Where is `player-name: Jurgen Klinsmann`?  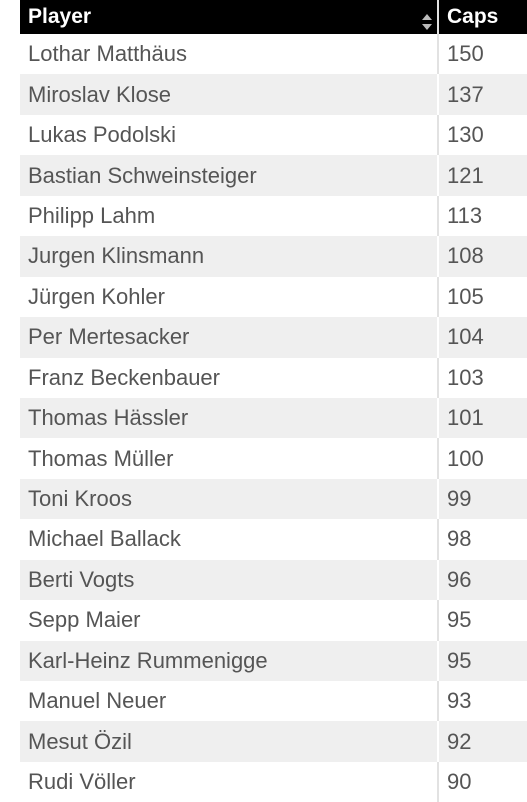 player-name: Jurgen Klinsmann is located at coordinates (116, 256).